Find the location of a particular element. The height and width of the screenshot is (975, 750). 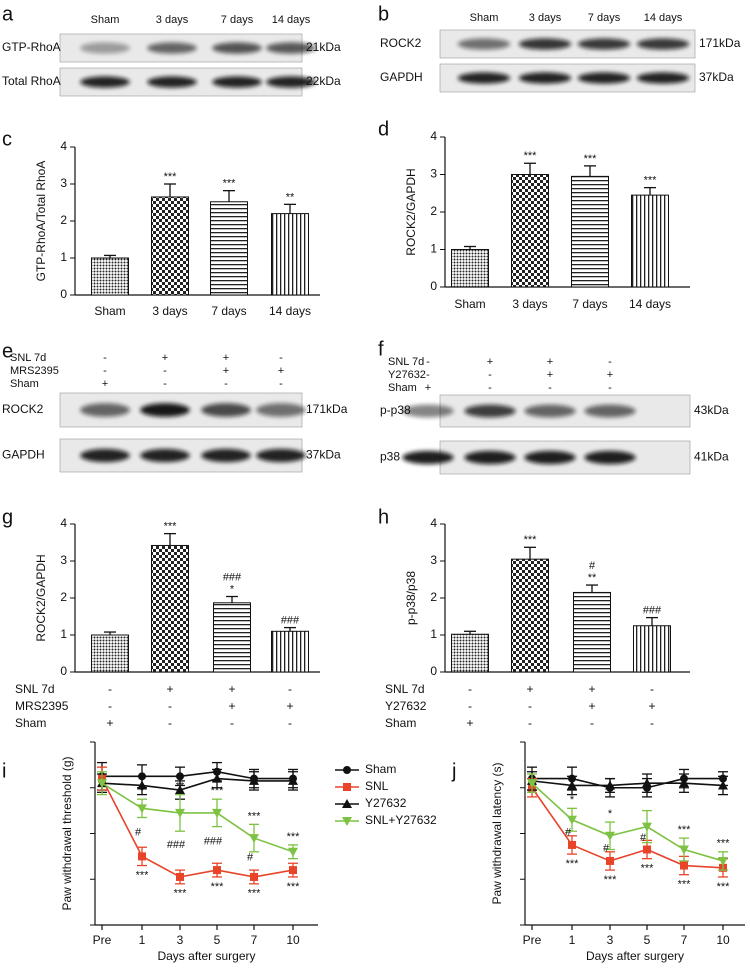

legend-marker is located at coordinates (347, 787).